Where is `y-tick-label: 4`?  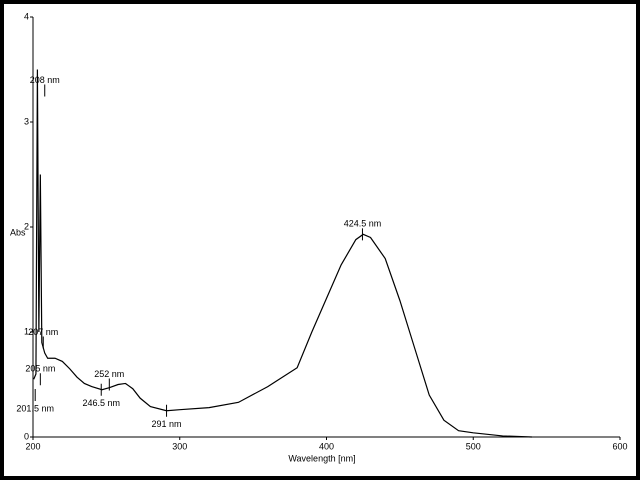 y-tick-label: 4 is located at coordinates (26, 16).